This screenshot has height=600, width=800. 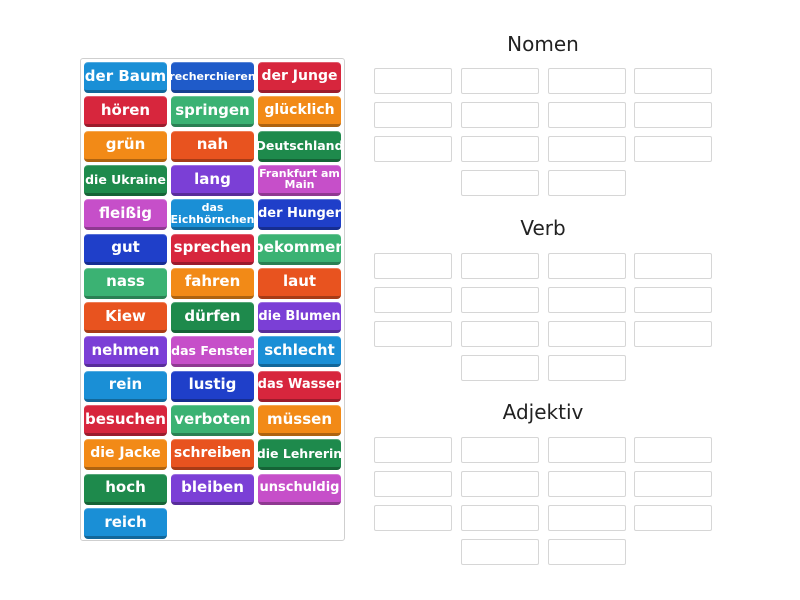 I want to click on word-tile: bekommen, so click(x=299, y=249).